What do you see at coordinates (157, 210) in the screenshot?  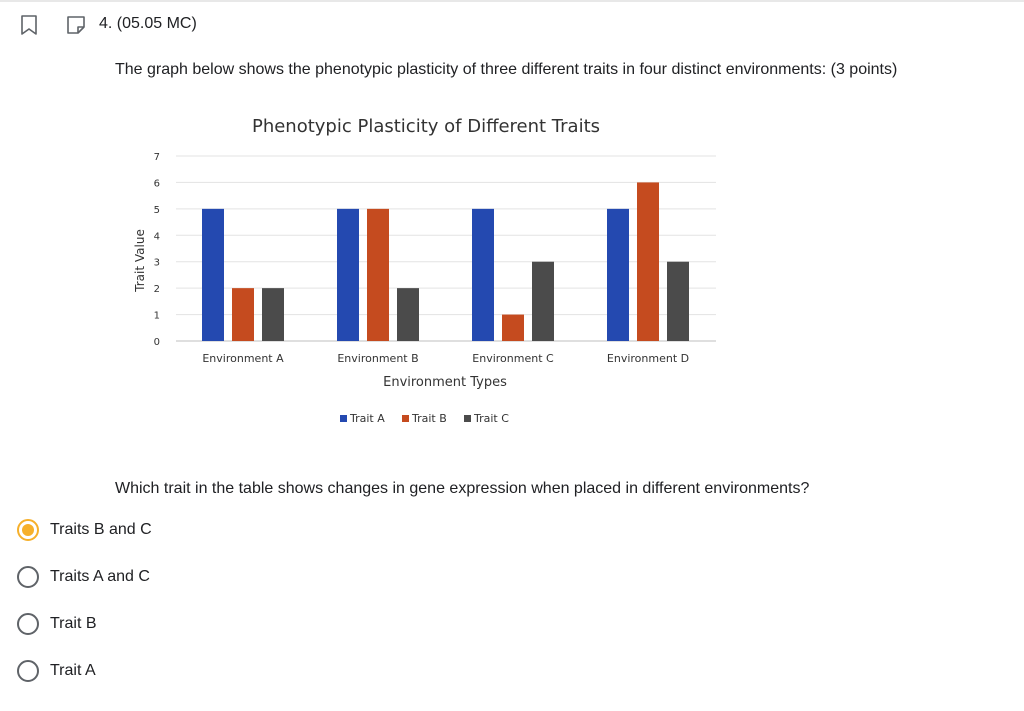 I see `y-tick-label: 5` at bounding box center [157, 210].